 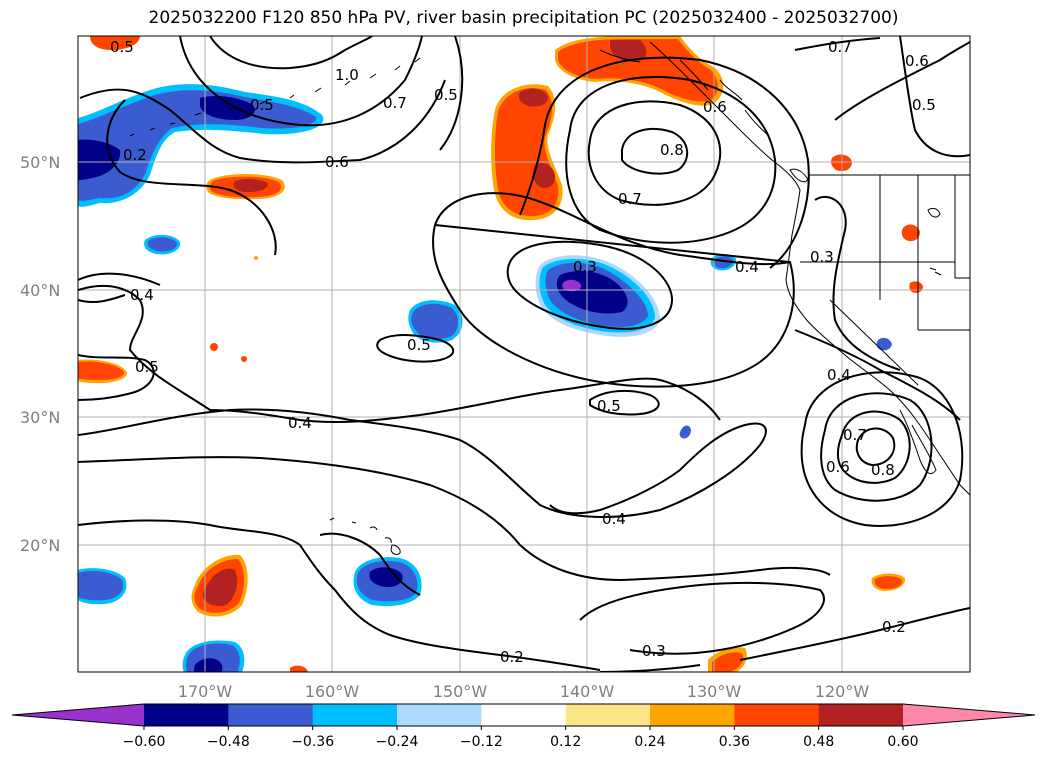 What do you see at coordinates (347, 75) in the screenshot?
I see `contour-label: 1.0` at bounding box center [347, 75].